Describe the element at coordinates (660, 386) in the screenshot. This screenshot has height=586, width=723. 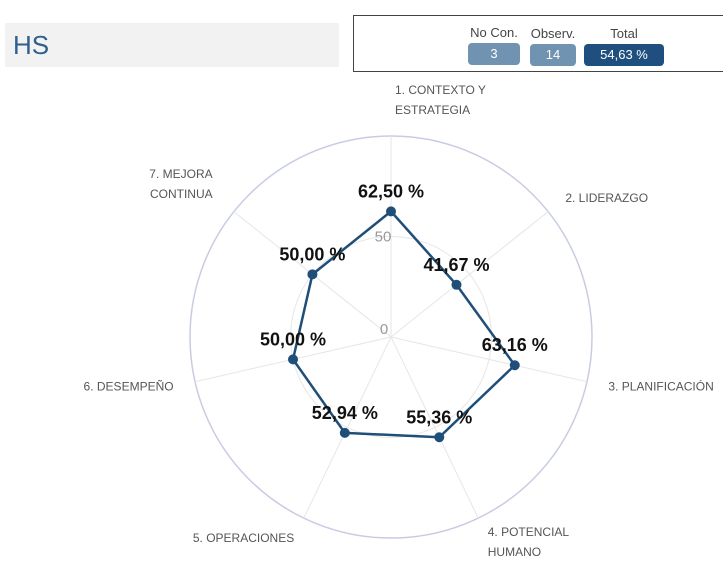
I see `category-label: 3. PLANIFICACIÓN` at that location.